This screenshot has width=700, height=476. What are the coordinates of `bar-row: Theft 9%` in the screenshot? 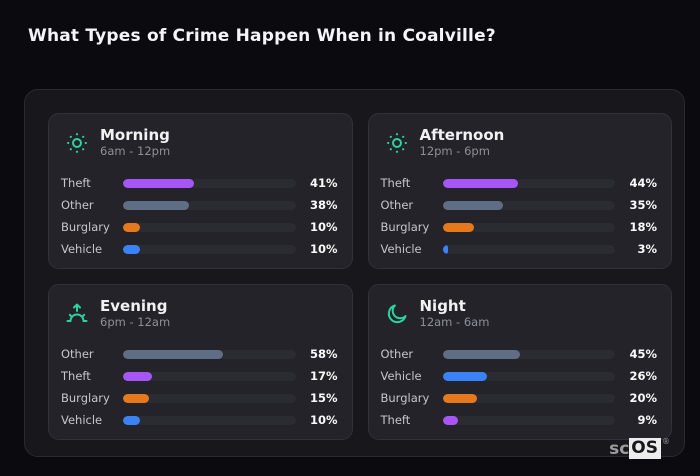 It's located at (519, 420).